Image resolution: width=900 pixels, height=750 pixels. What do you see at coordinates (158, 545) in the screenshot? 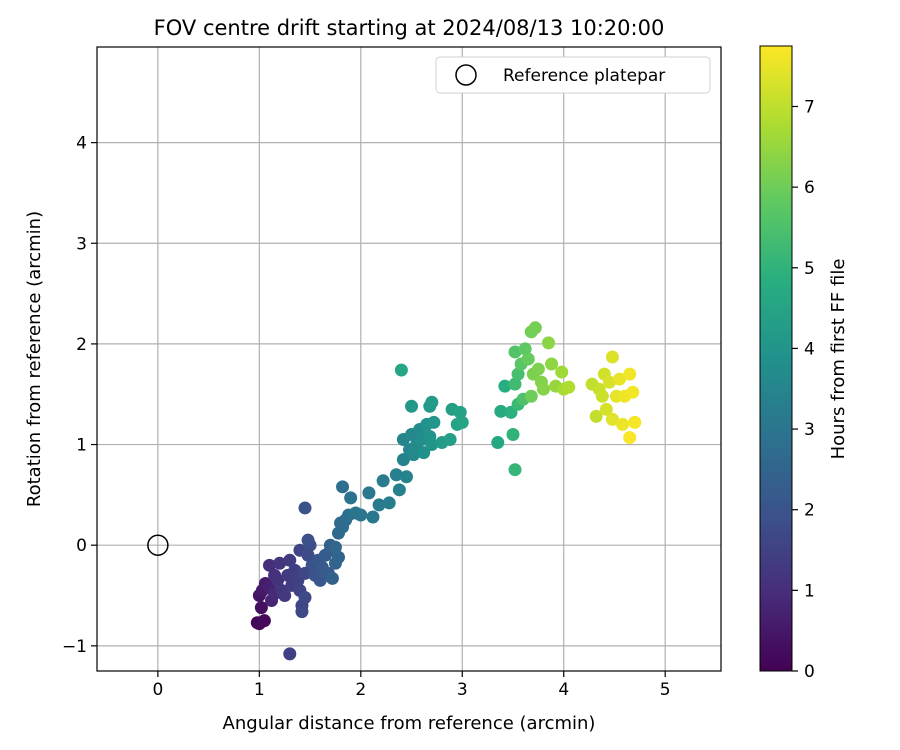
I see `reference-platepar-marker` at bounding box center [158, 545].